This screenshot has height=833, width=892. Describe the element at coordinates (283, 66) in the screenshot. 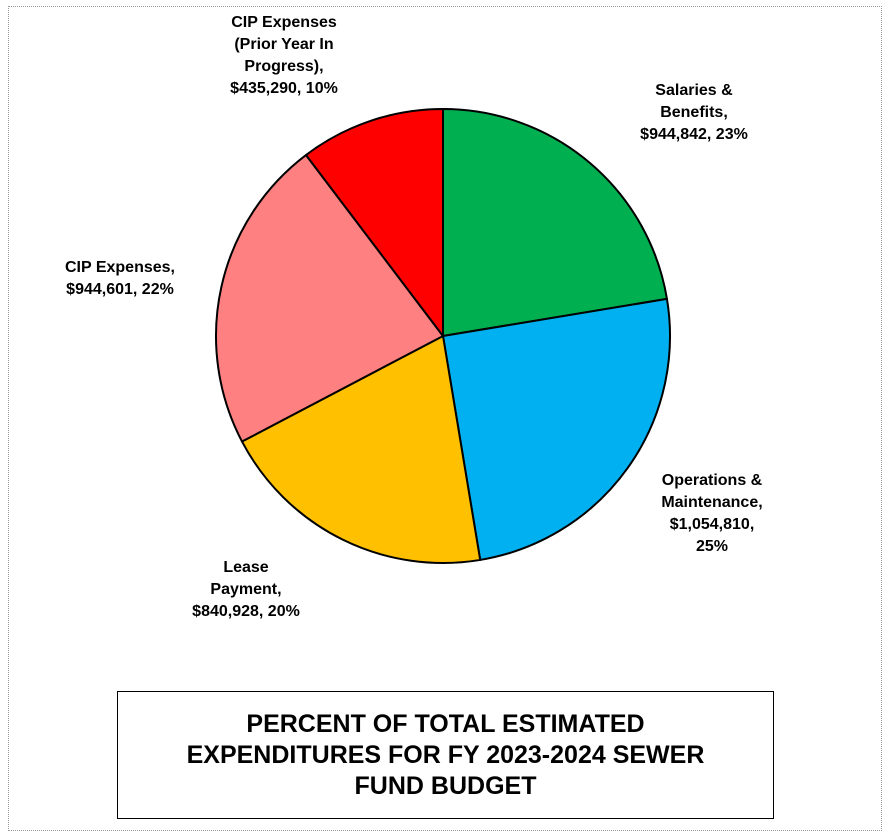

I see `slice-label-line: Progress),` at that location.